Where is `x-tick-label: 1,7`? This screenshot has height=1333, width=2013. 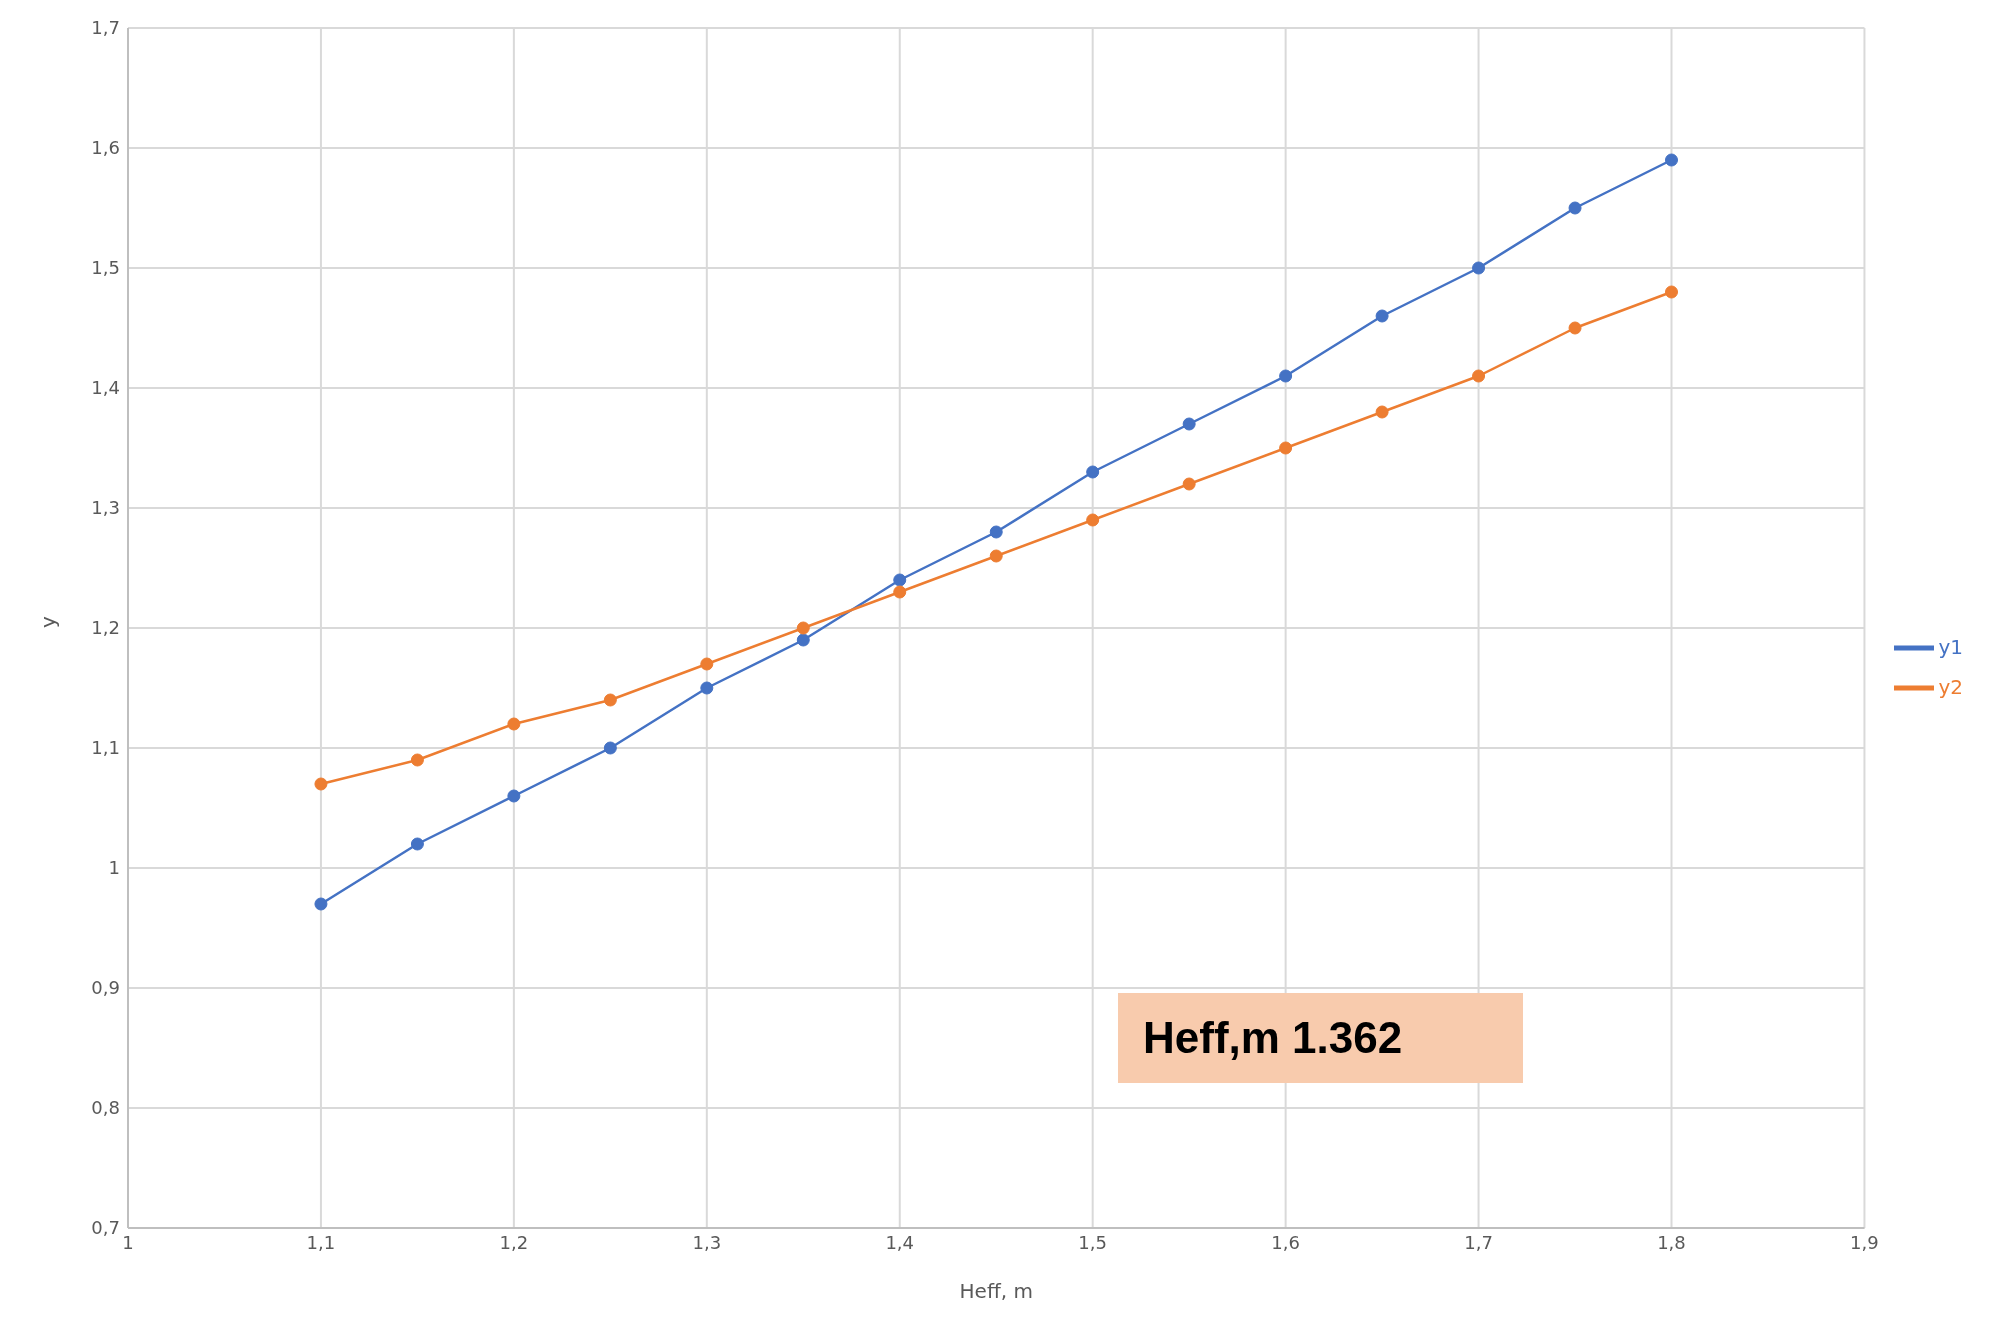
x-tick-label: 1,7 is located at coordinates (1478, 1242).